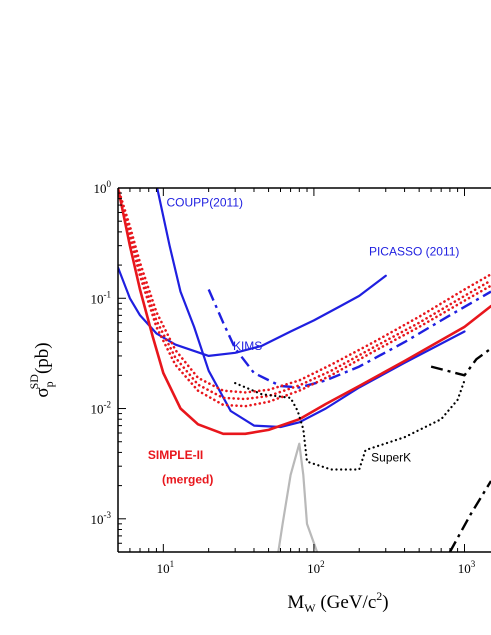 The image size is (491, 635). What do you see at coordinates (385, 602) in the screenshot?
I see `x-axis-title-close: )` at bounding box center [385, 602].